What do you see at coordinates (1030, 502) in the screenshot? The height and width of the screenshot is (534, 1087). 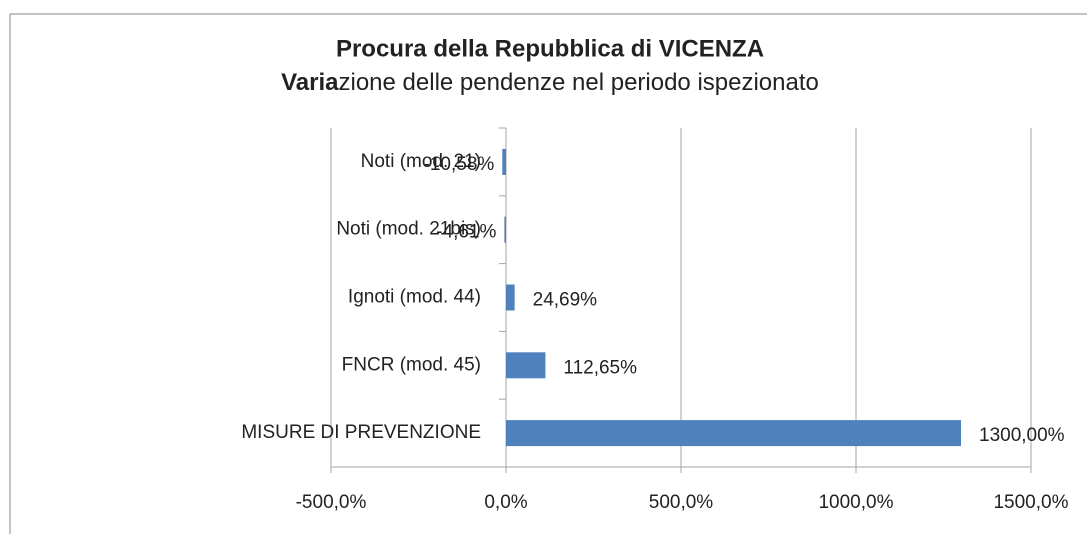 I see `x-tick-label: 1500,0%` at bounding box center [1030, 502].